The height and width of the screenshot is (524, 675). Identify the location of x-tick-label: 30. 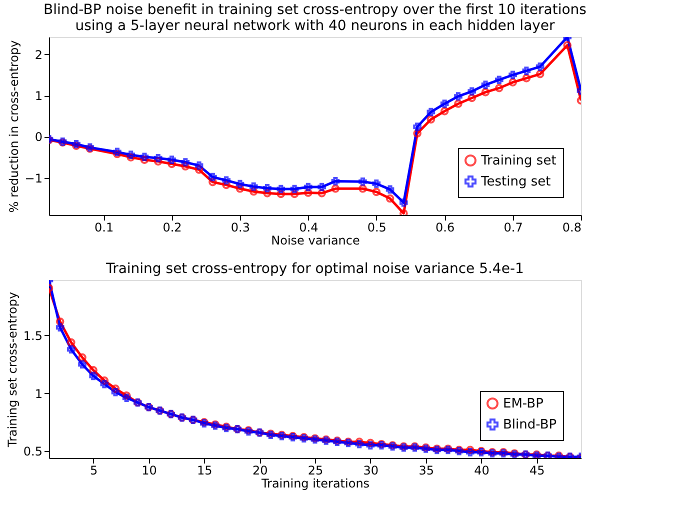
(371, 471).